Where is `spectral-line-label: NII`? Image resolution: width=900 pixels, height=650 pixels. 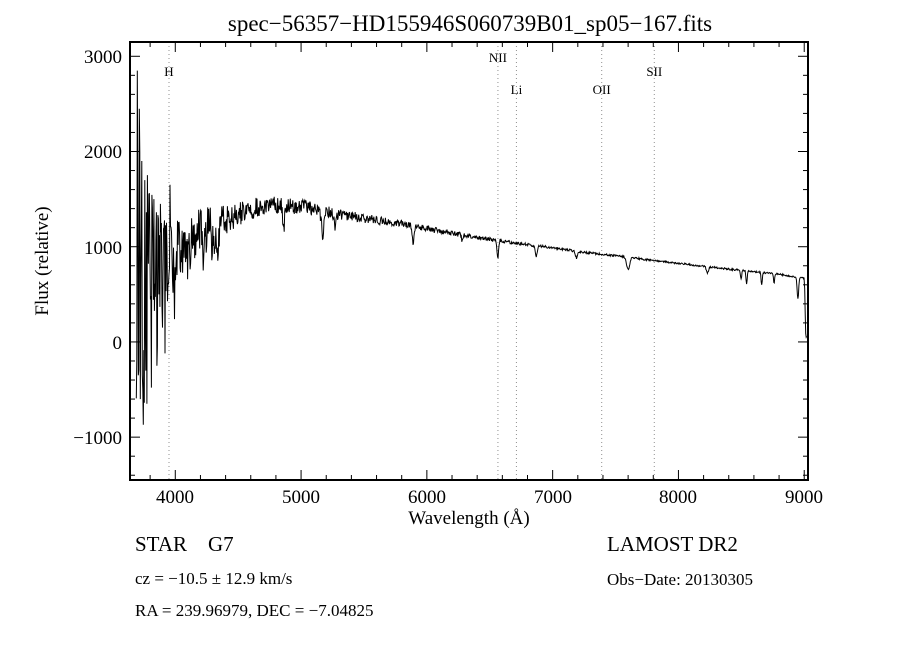 spectral-line-label: NII is located at coordinates (498, 57).